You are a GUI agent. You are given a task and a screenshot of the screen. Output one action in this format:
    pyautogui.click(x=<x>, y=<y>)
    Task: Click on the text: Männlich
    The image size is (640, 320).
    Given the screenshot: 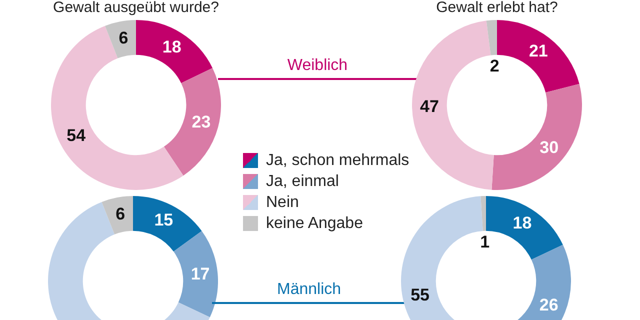 What is the action you would take?
    pyautogui.click(x=309, y=290)
    